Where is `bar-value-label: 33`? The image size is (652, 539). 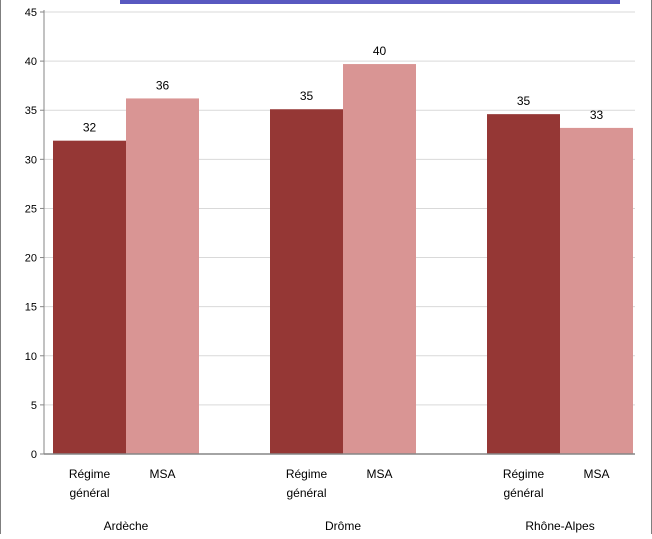 bar-value-label: 33 is located at coordinates (597, 115).